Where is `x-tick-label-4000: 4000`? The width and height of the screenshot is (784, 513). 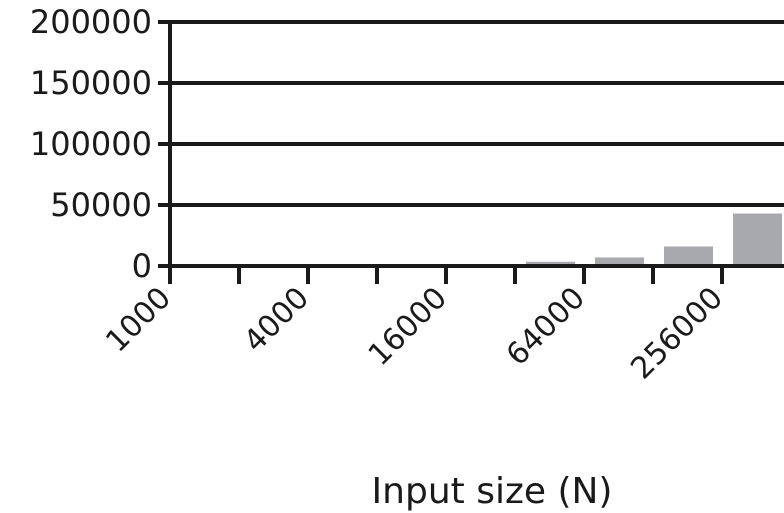 x-tick-label-4000: 4000 is located at coordinates (276, 320).